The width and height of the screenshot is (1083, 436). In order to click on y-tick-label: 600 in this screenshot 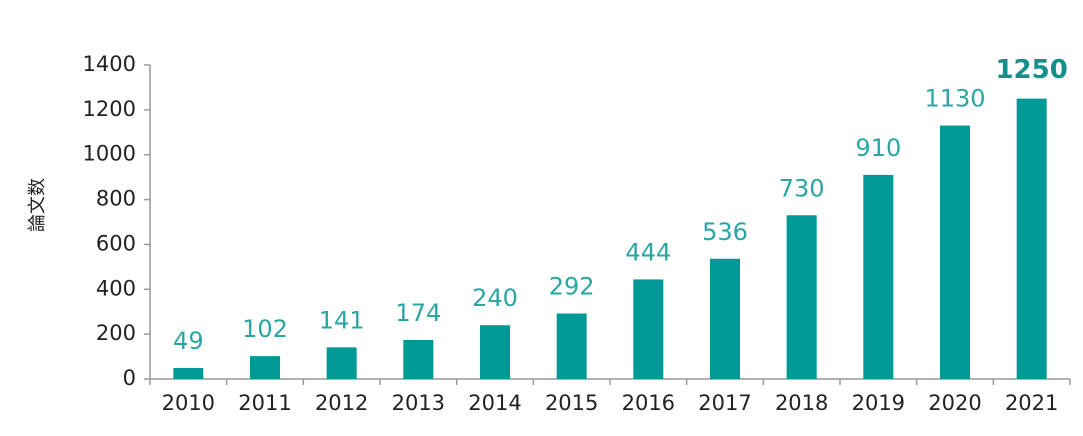, I will do `click(116, 243)`.